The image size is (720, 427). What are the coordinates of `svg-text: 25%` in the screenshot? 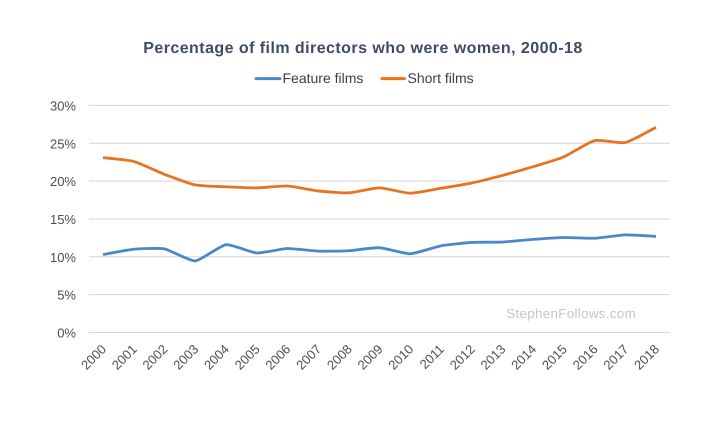 It's located at (63, 143).